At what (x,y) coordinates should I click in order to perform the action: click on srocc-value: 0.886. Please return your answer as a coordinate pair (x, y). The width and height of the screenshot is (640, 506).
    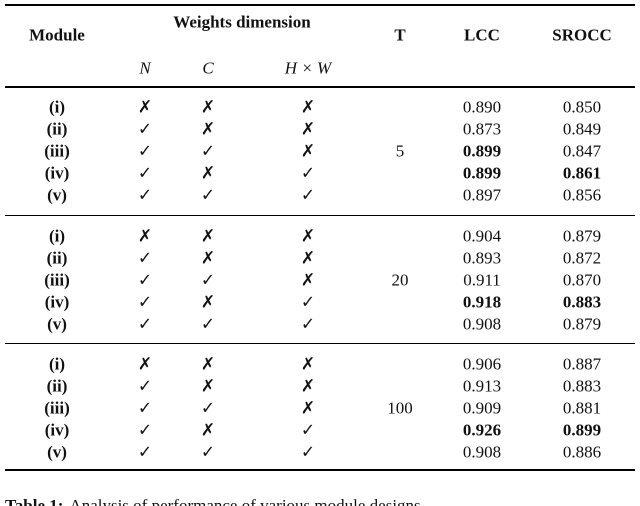
    Looking at the image, I should click on (582, 452).